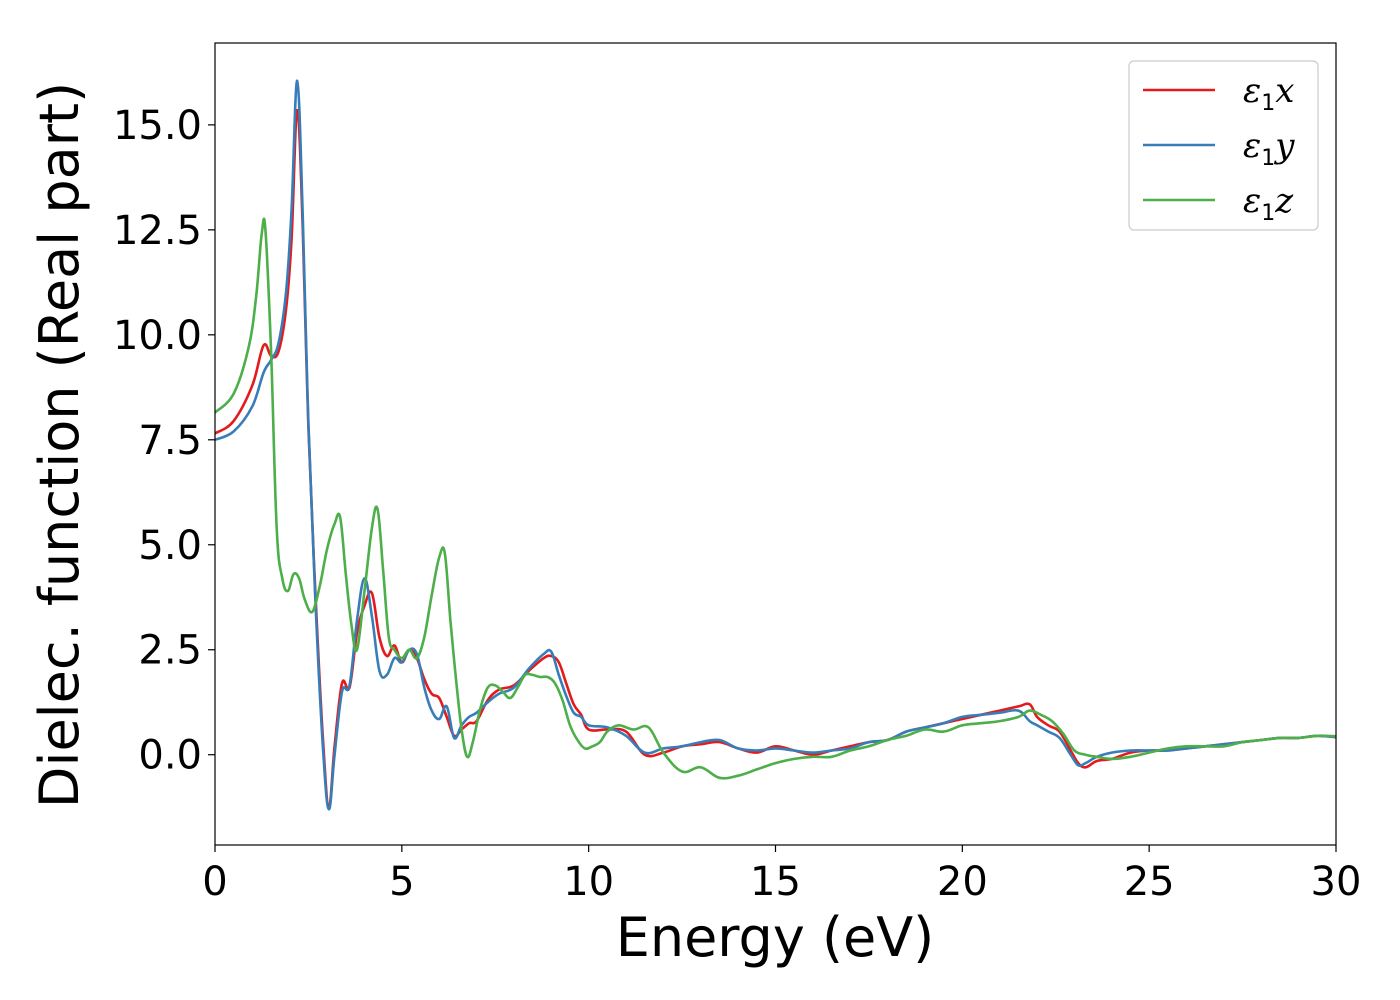 Image resolution: width=1400 pixels, height=1000 pixels. I want to click on legend-component: y, so click(1284, 146).